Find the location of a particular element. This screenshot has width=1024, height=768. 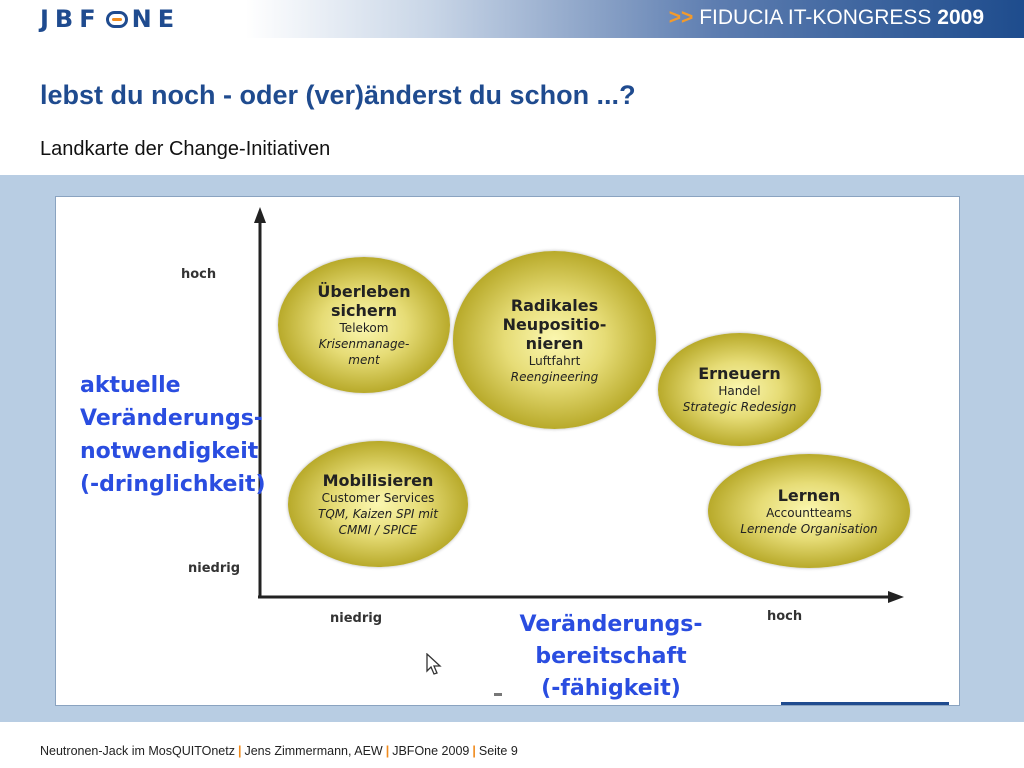

blob-title: Radikales Neupositio- nieren is located at coordinates (554, 324).